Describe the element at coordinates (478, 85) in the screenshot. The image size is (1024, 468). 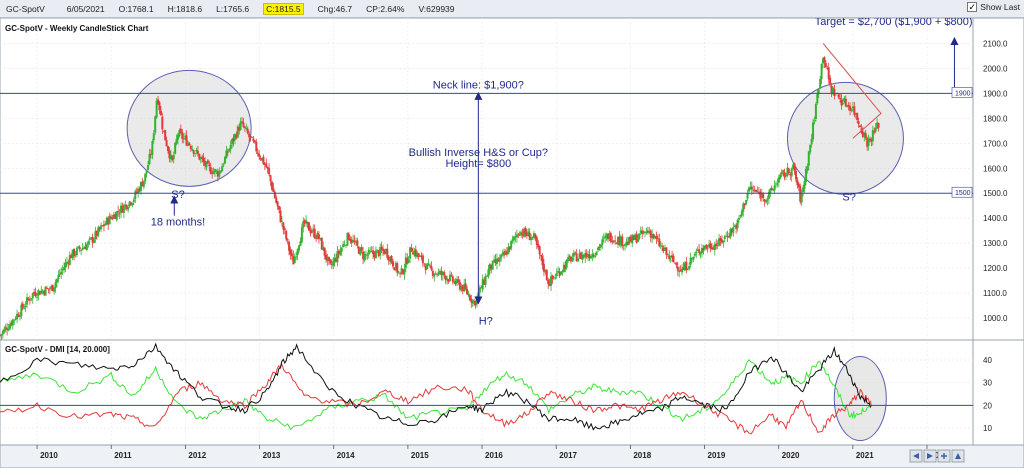
I see `neckline-annotation: Neck line: $1,900?` at that location.